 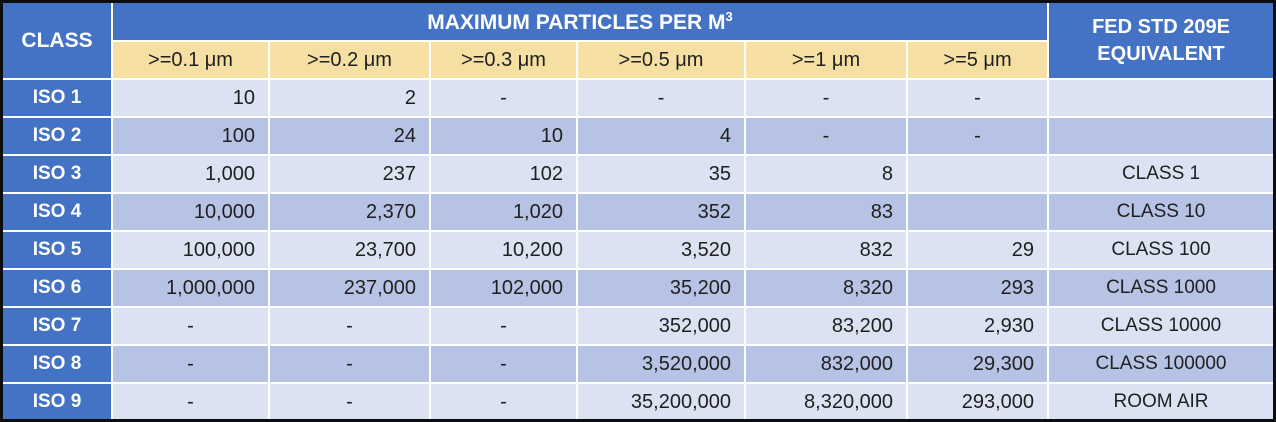 What do you see at coordinates (661, 364) in the screenshot?
I see `particle-count-cell: 3,520,000` at bounding box center [661, 364].